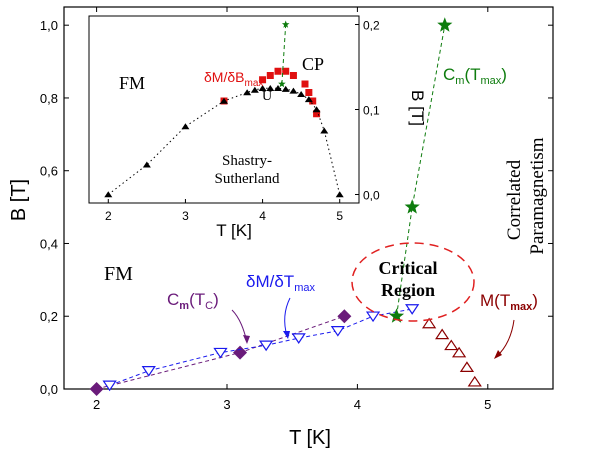 The height and width of the screenshot is (451, 599). I want to click on y-tick-label: 0,1, so click(371, 111).